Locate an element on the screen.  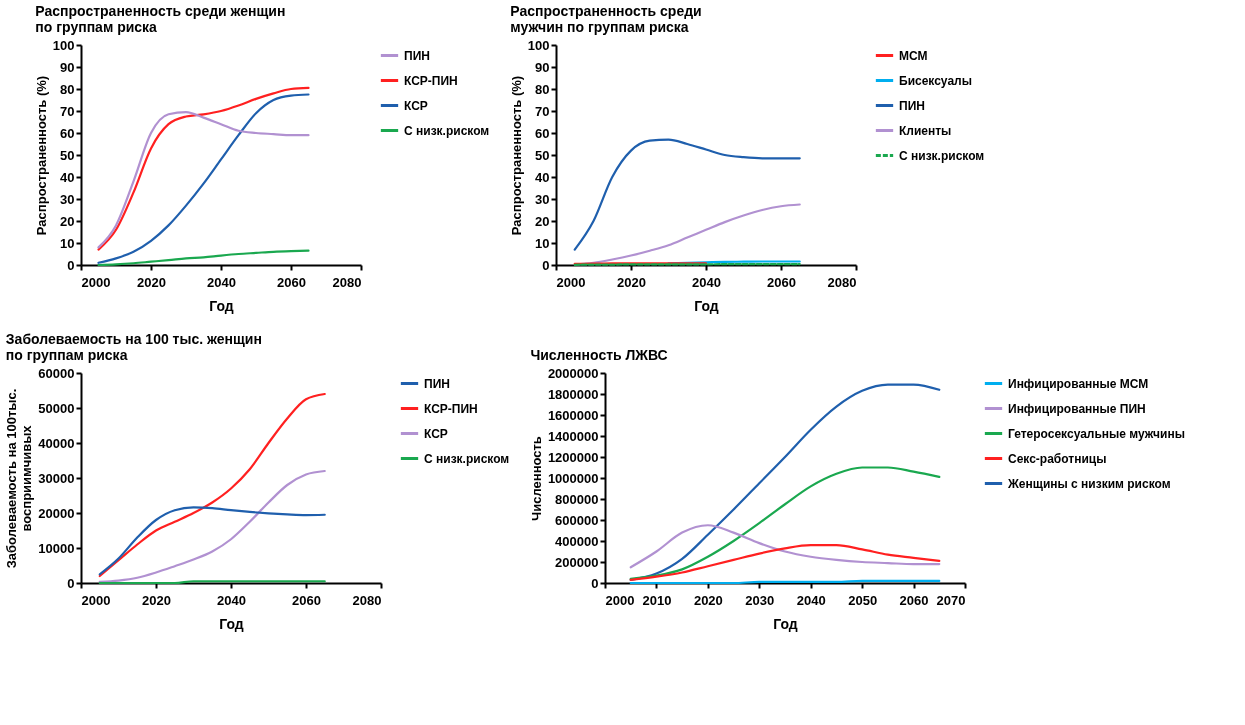
y-tick-label: 200000 is located at coordinates (577, 562).